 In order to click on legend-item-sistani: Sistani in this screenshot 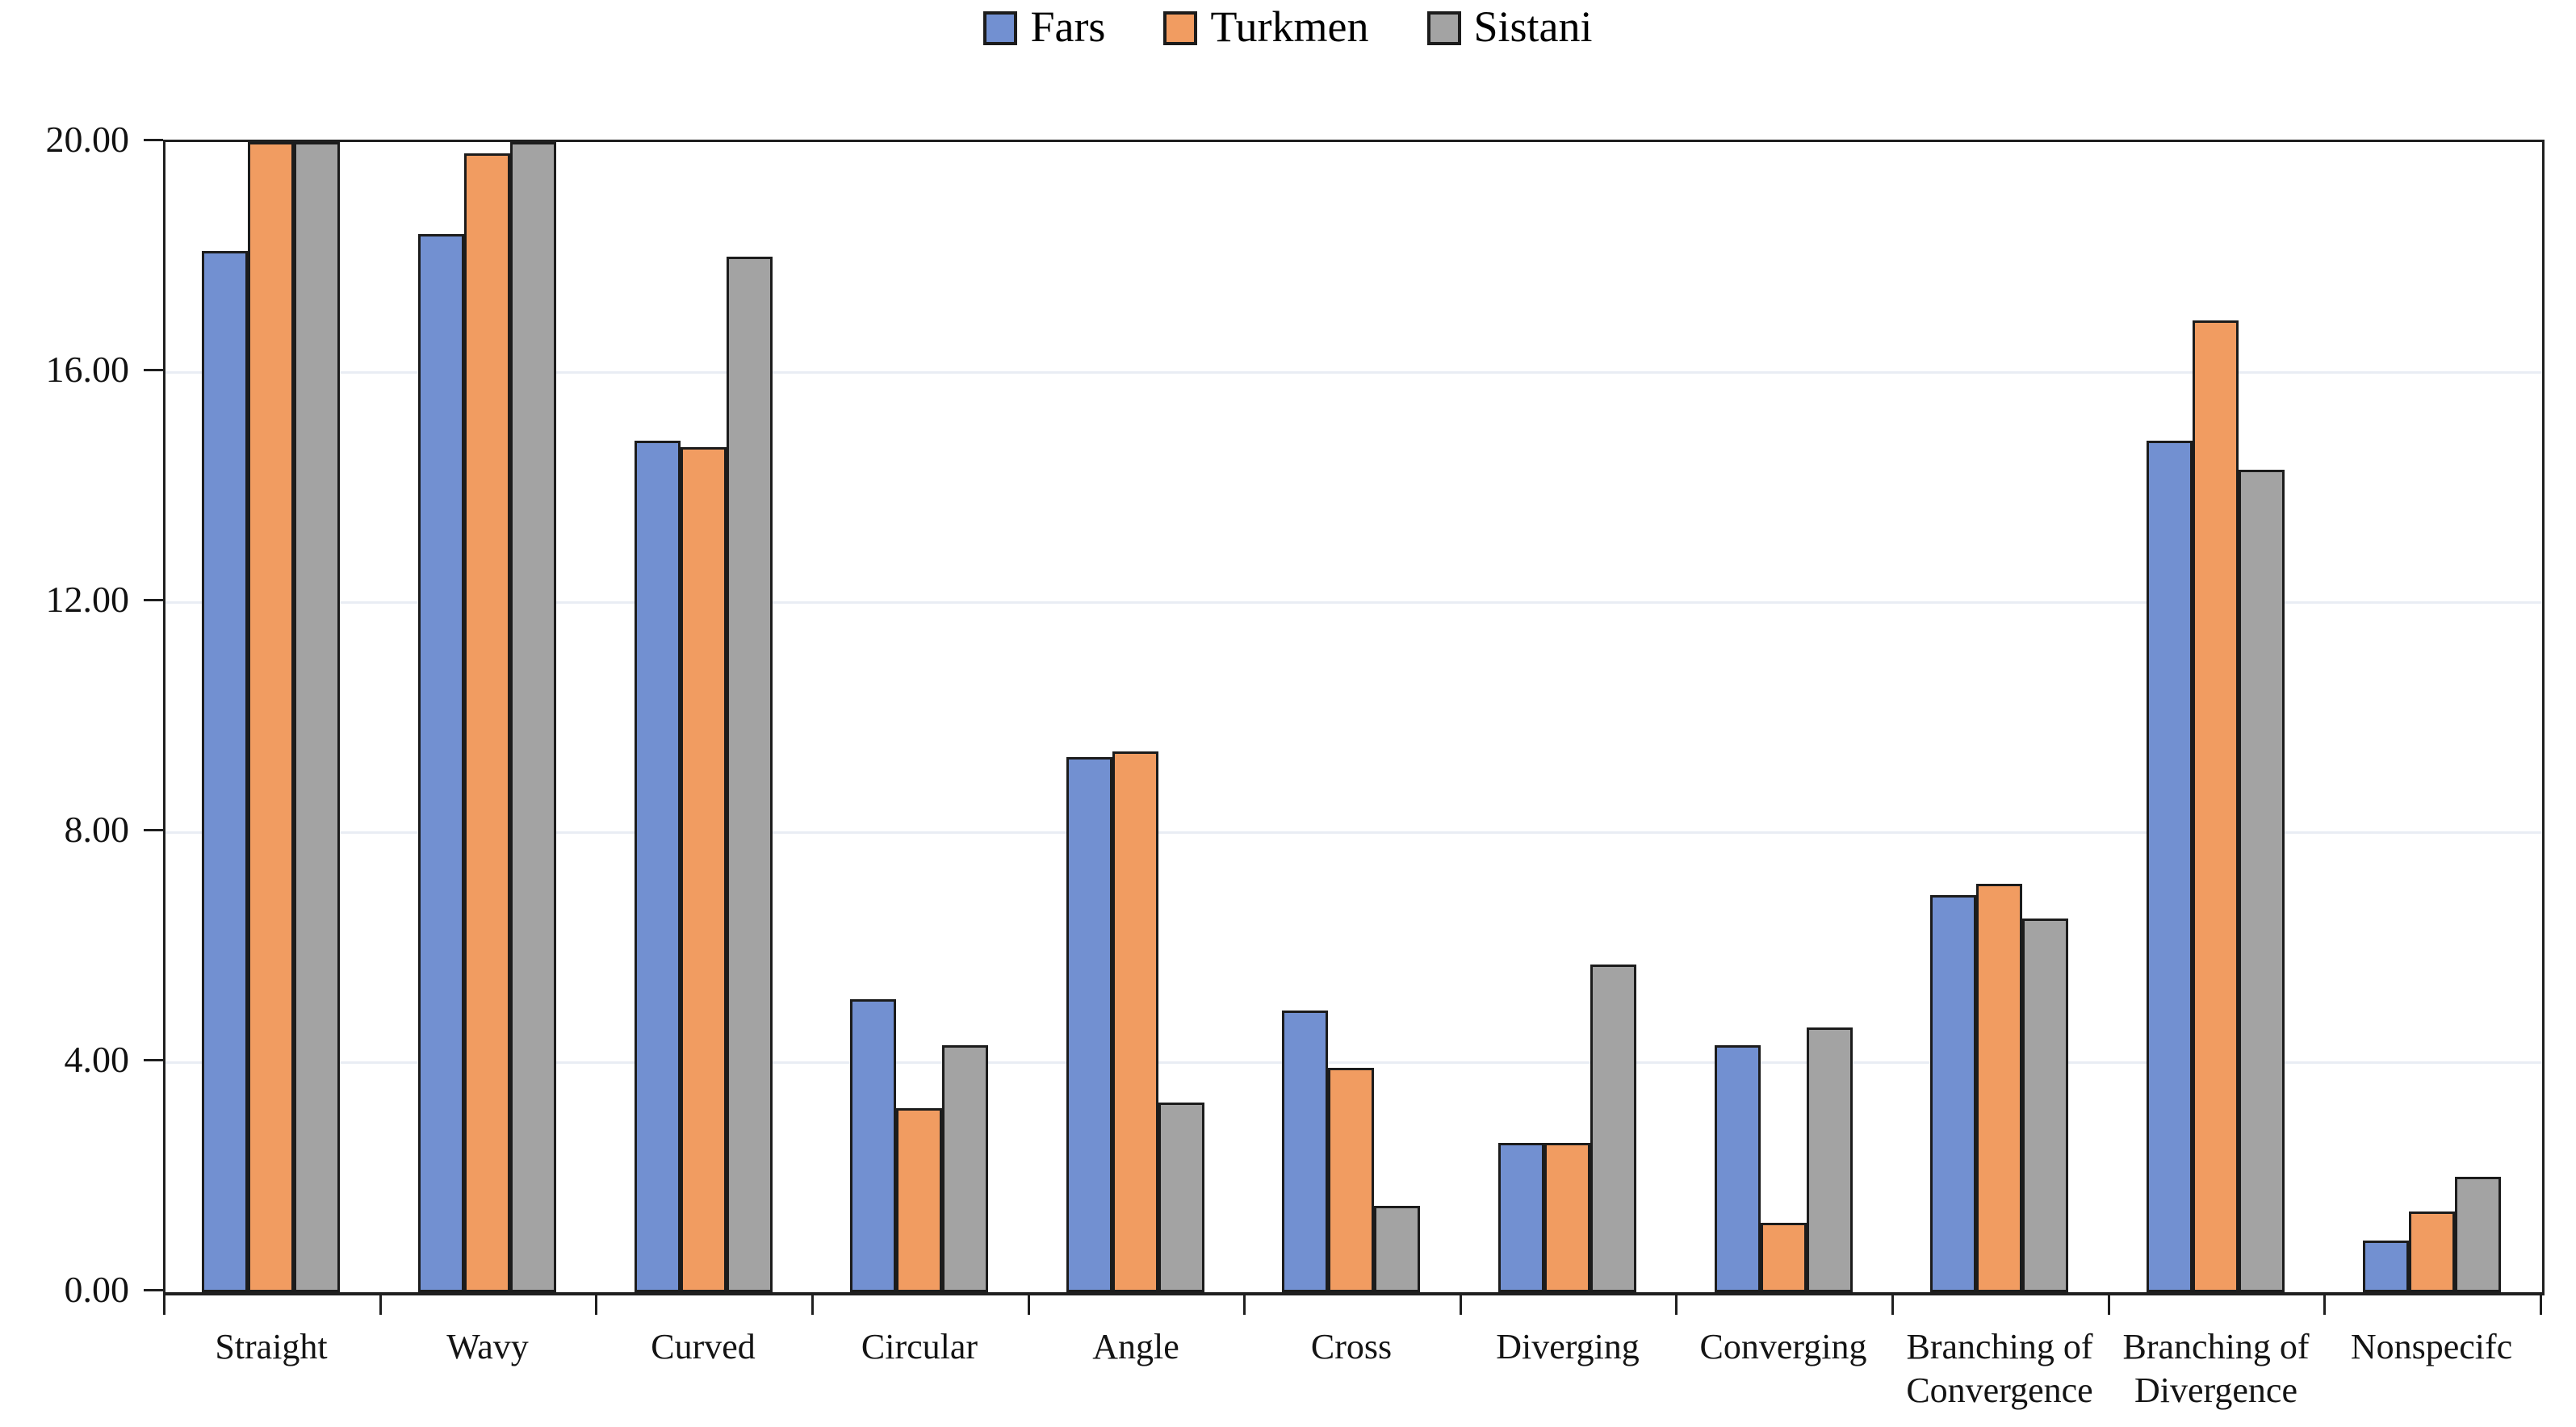, I will do `click(1509, 27)`.